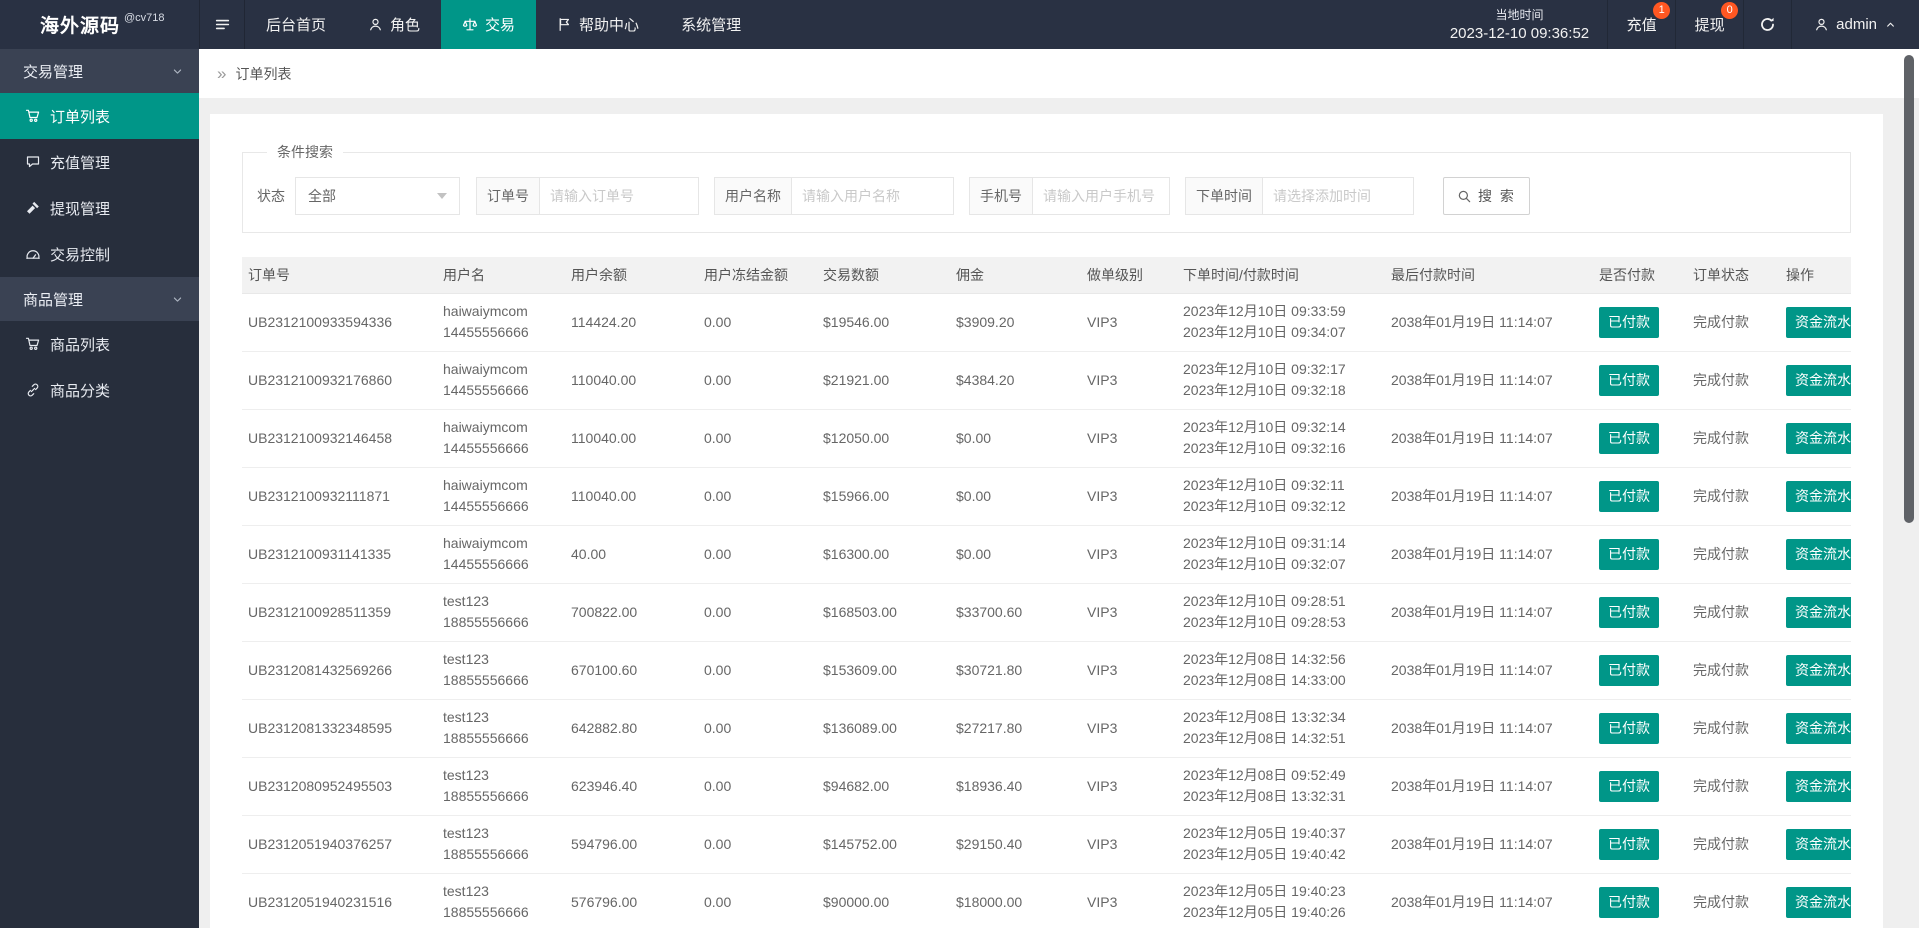 This screenshot has width=1919, height=928. Describe the element at coordinates (1815, 275) in the screenshot. I see `col-actions: 操作` at that location.